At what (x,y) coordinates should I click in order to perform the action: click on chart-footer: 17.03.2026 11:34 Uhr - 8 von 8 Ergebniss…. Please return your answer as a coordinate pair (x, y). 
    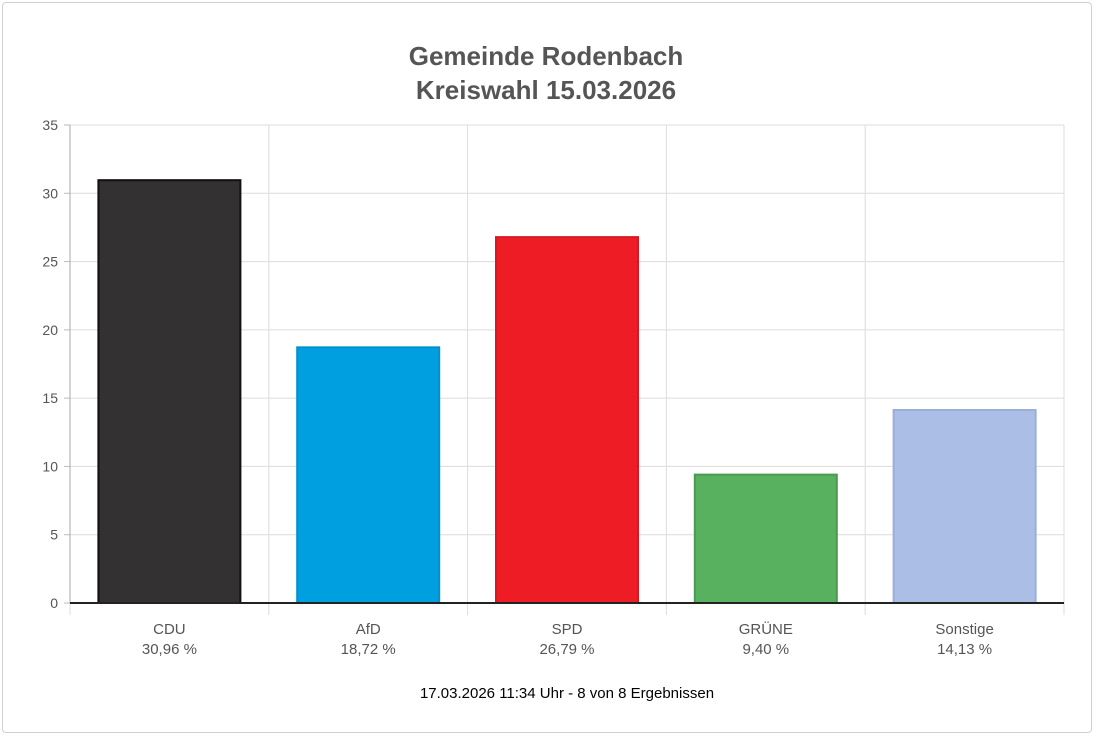
    Looking at the image, I should click on (567, 693).